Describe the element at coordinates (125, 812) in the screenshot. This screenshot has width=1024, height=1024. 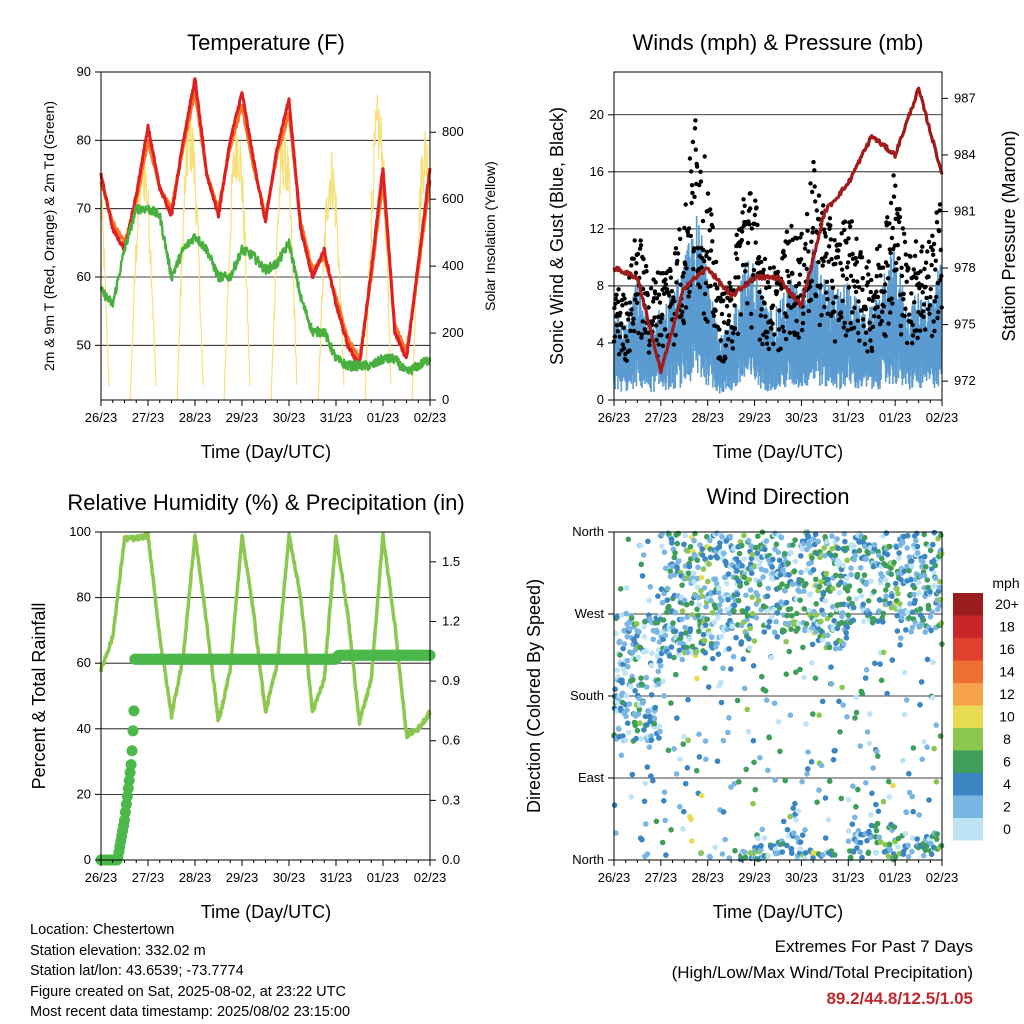
I see `total-rainfall-point` at that location.